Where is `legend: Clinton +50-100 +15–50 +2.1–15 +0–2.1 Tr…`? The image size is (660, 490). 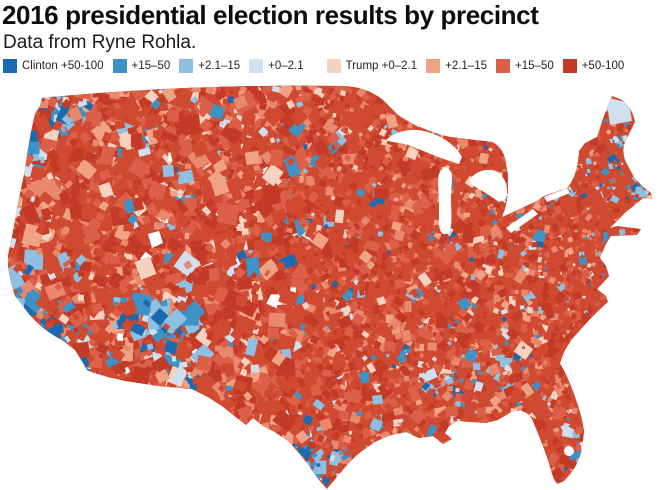
legend: Clinton +50-100 +15–50 +2.1–15 +0–2.1 Tr… is located at coordinates (318, 66).